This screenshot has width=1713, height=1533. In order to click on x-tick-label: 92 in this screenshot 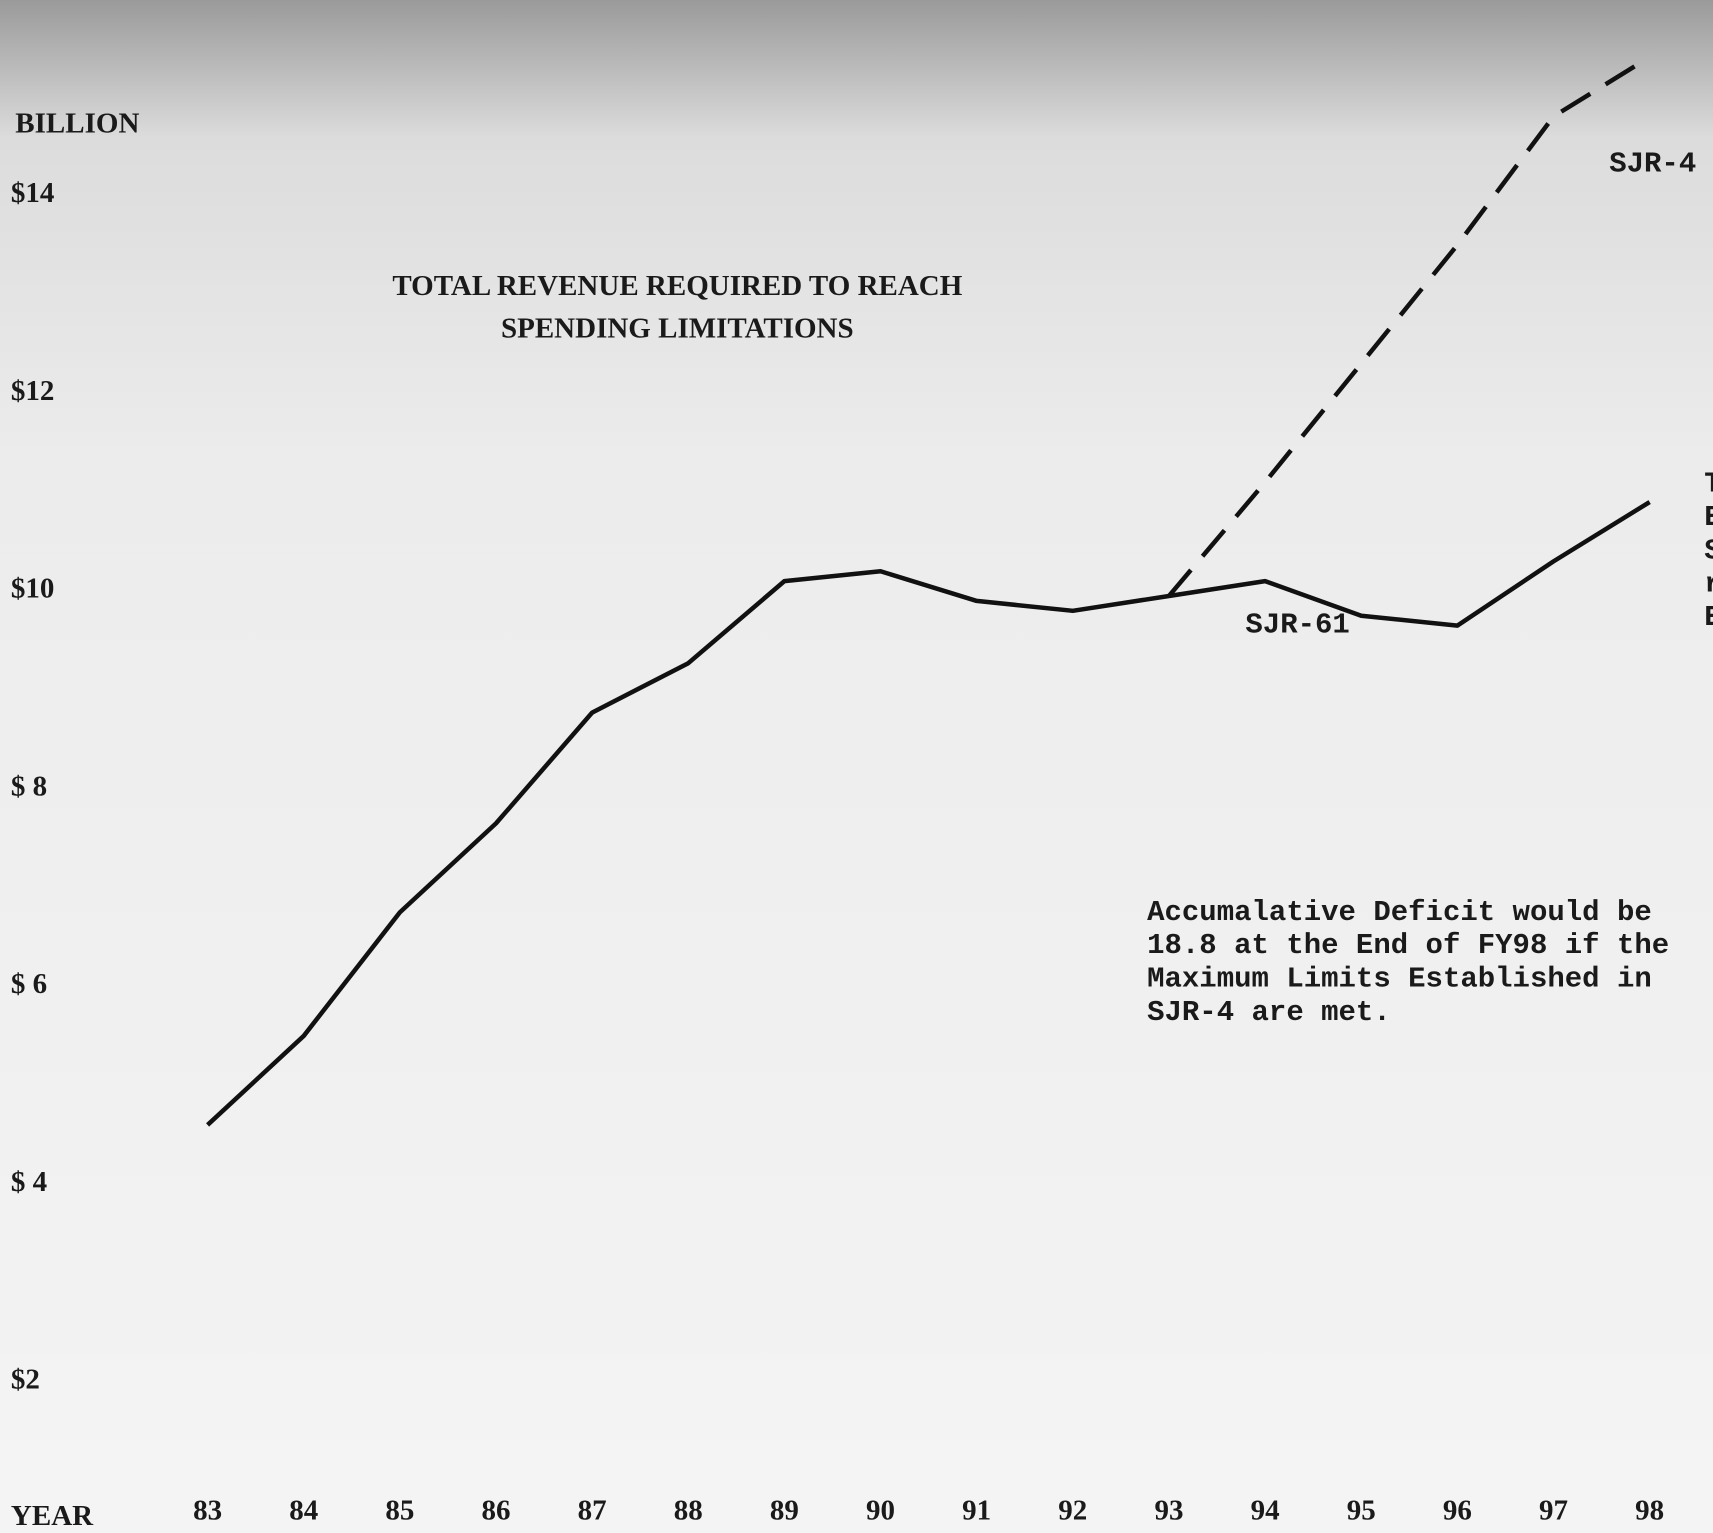, I will do `click(1072, 1511)`.